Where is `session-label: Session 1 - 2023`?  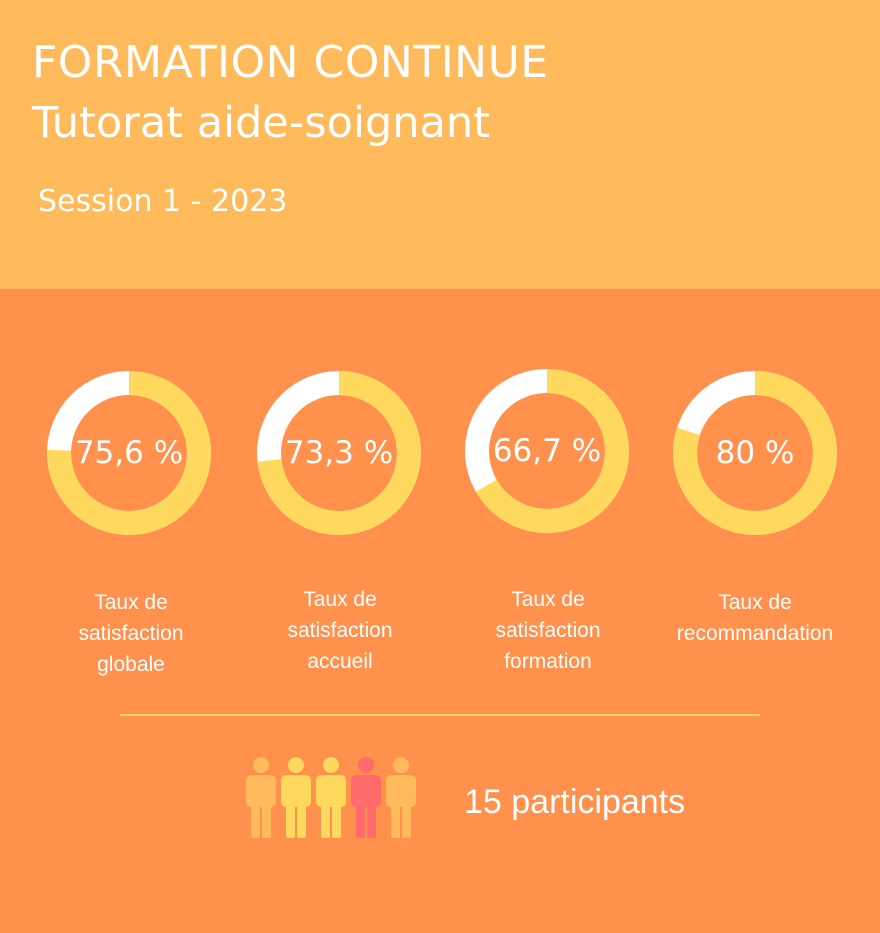 session-label: Session 1 - 2023 is located at coordinates (163, 201).